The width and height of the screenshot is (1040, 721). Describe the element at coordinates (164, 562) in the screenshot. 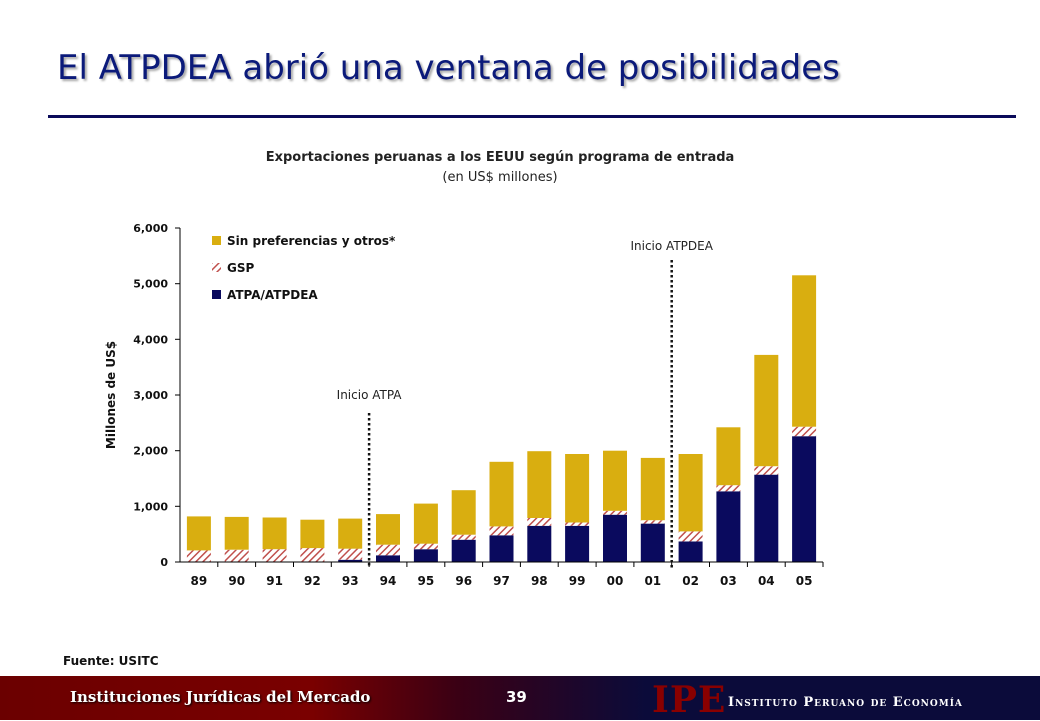

I see `y-tick-label: 0` at that location.